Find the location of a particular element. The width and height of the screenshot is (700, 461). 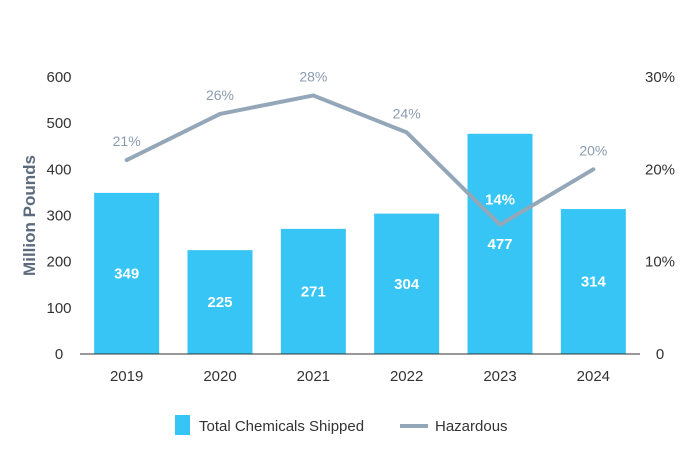

left-tick-label: 500 is located at coordinates (58, 123).